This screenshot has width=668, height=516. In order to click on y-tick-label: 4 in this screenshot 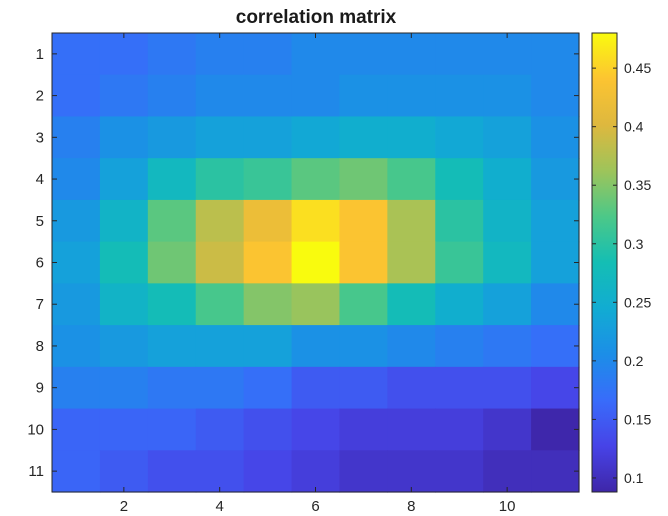, I will do `click(40, 179)`.